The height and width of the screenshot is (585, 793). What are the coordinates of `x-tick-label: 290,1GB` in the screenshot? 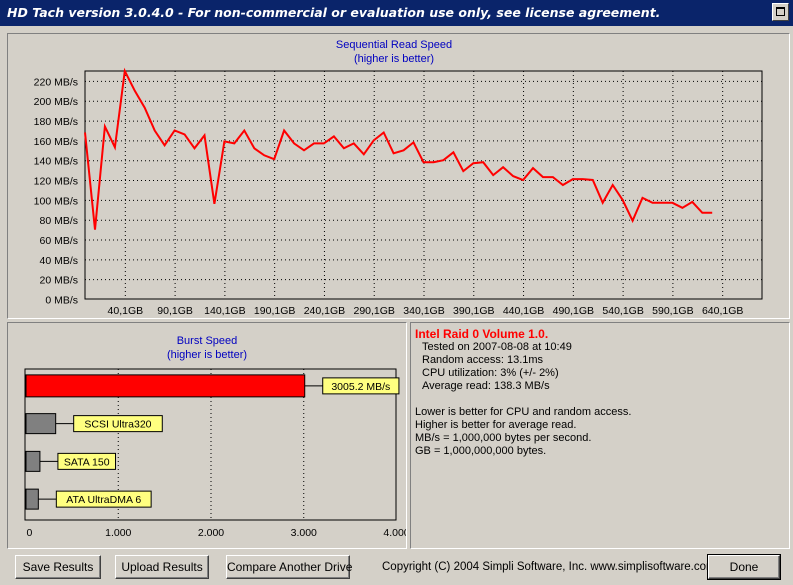 It's located at (373, 311).